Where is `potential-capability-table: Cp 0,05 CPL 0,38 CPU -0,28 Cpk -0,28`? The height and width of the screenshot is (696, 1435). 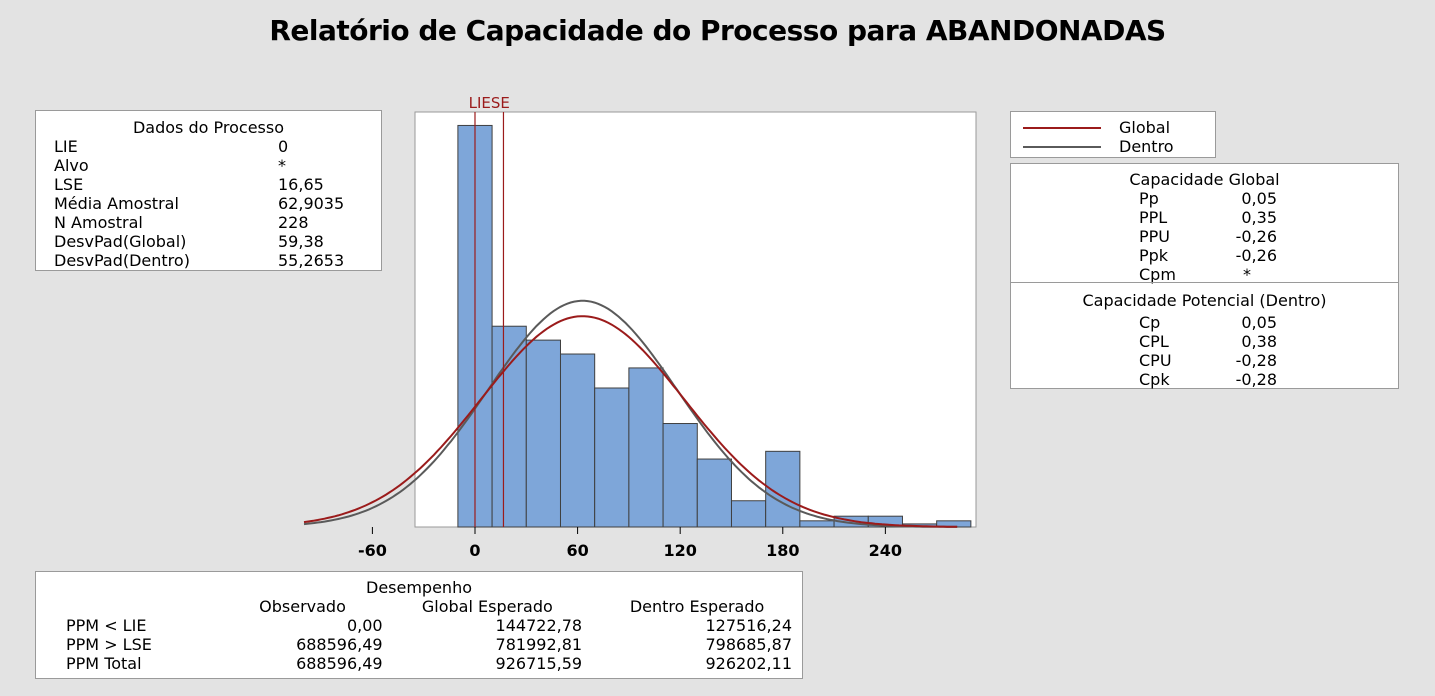 potential-capability-table: Cp 0,05 CPL 0,38 CPU -0,28 Cpk -0,28 is located at coordinates (1208, 351).